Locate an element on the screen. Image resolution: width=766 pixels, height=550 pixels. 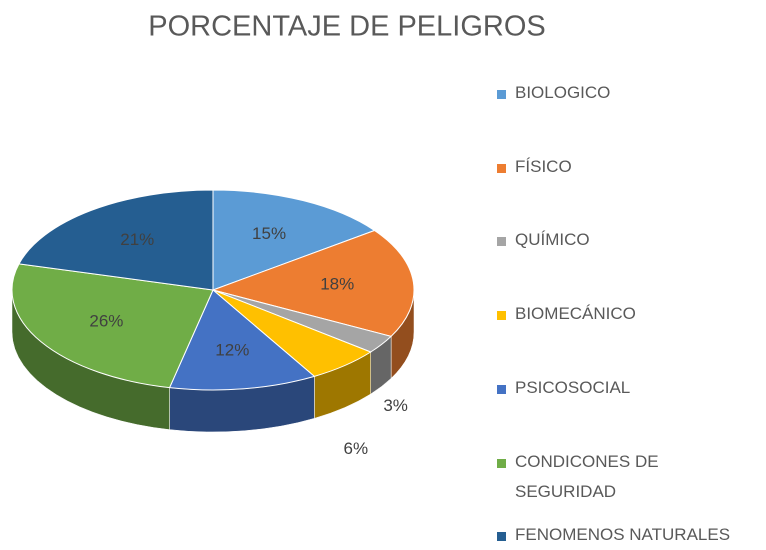
data-label: 15% is located at coordinates (269, 233).